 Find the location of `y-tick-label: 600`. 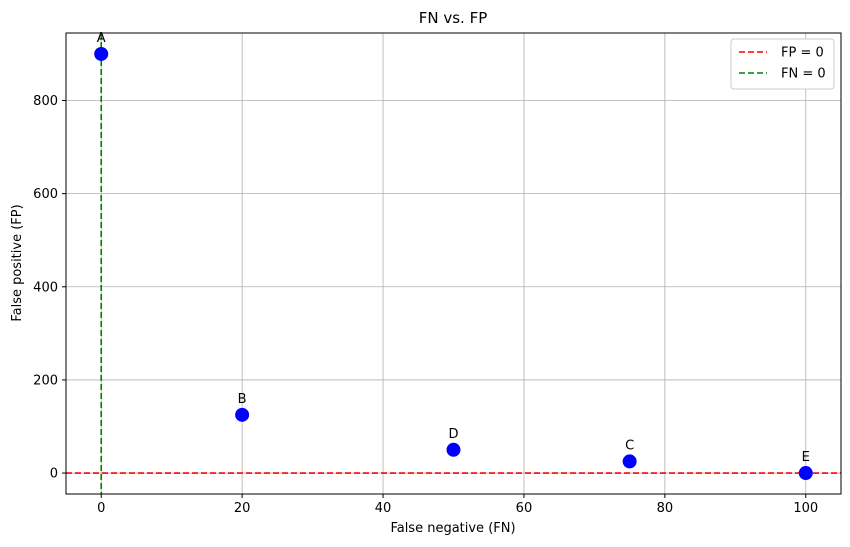

y-tick-label: 600 is located at coordinates (45, 194).